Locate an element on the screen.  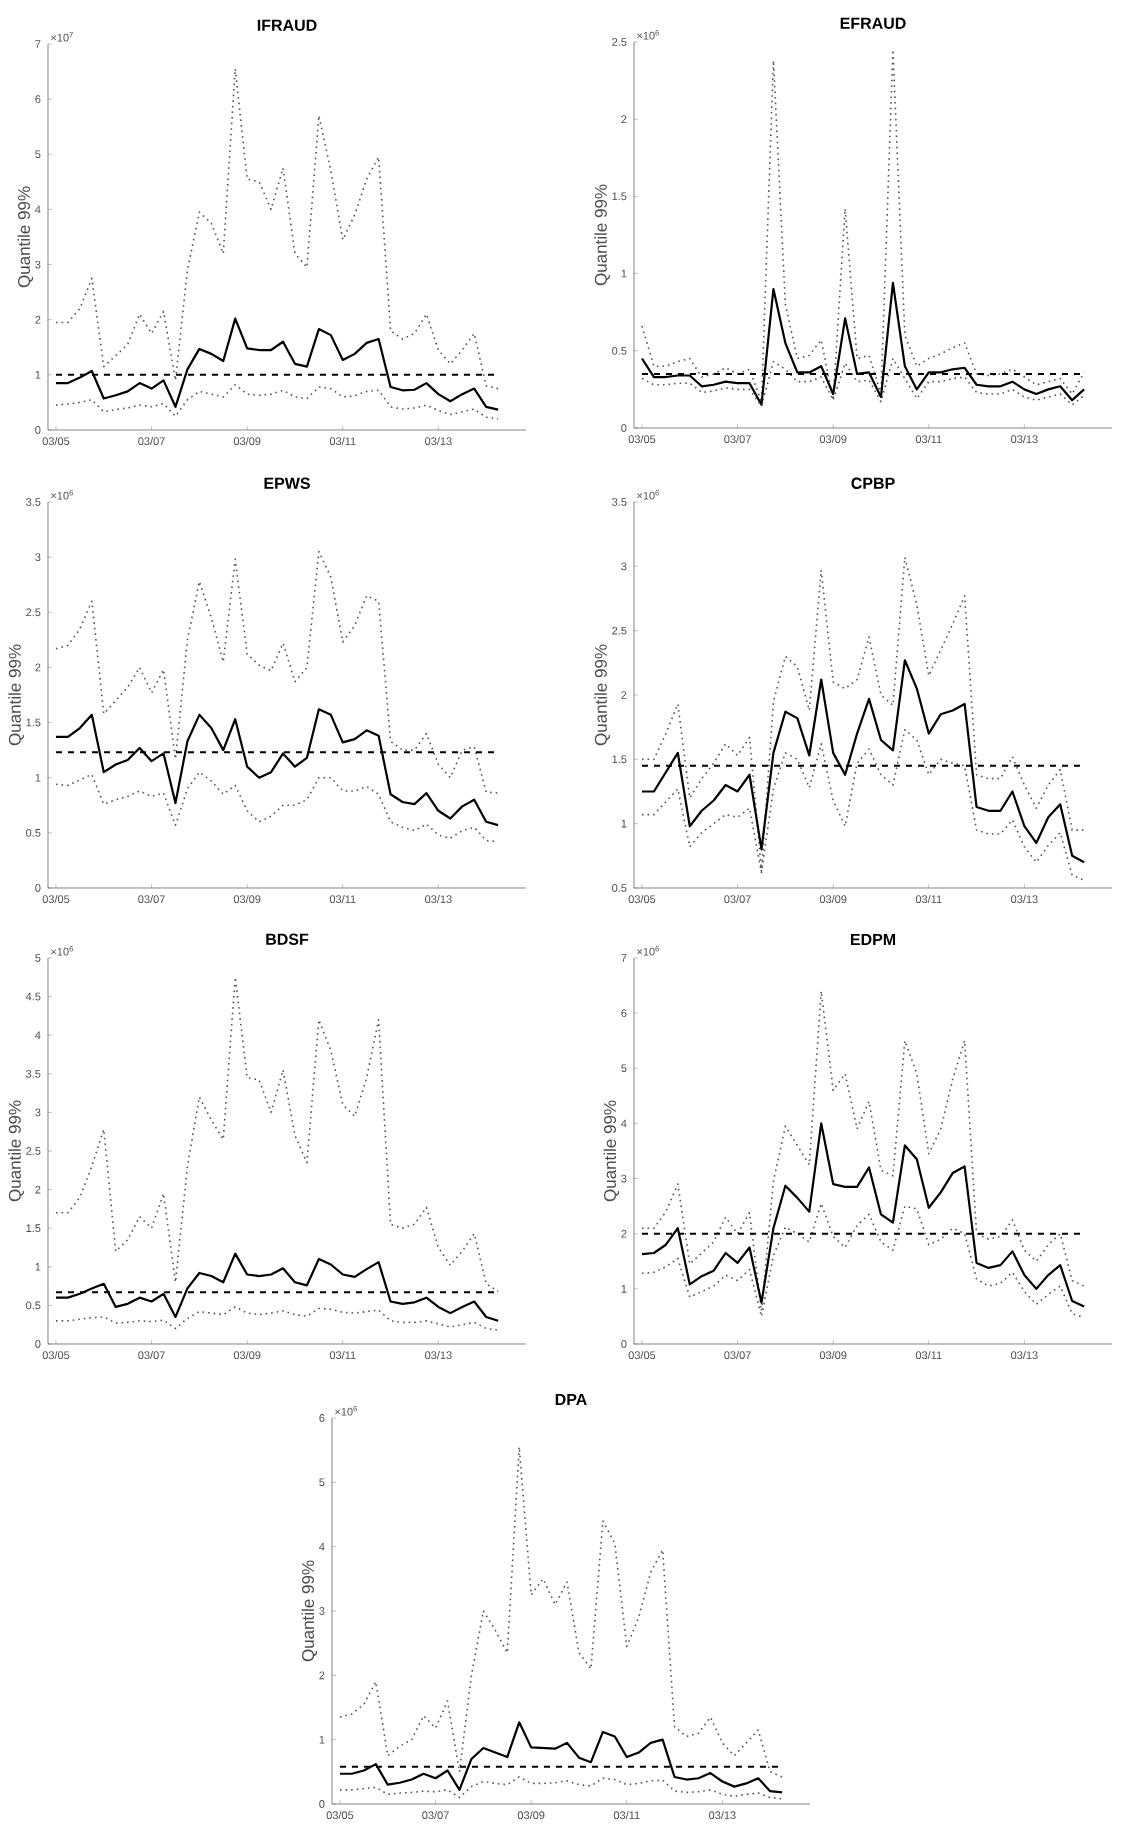
chart-title: IFRAUD is located at coordinates (287, 25).